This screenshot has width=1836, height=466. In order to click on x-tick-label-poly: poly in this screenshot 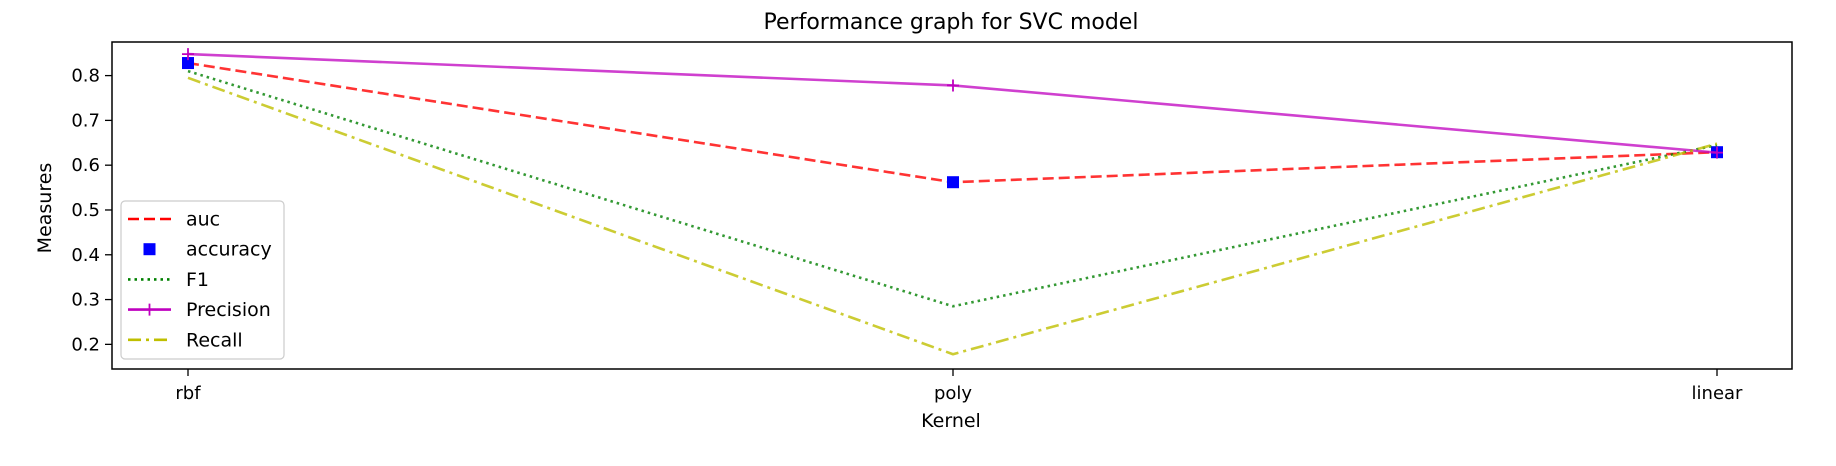, I will do `click(953, 393)`.